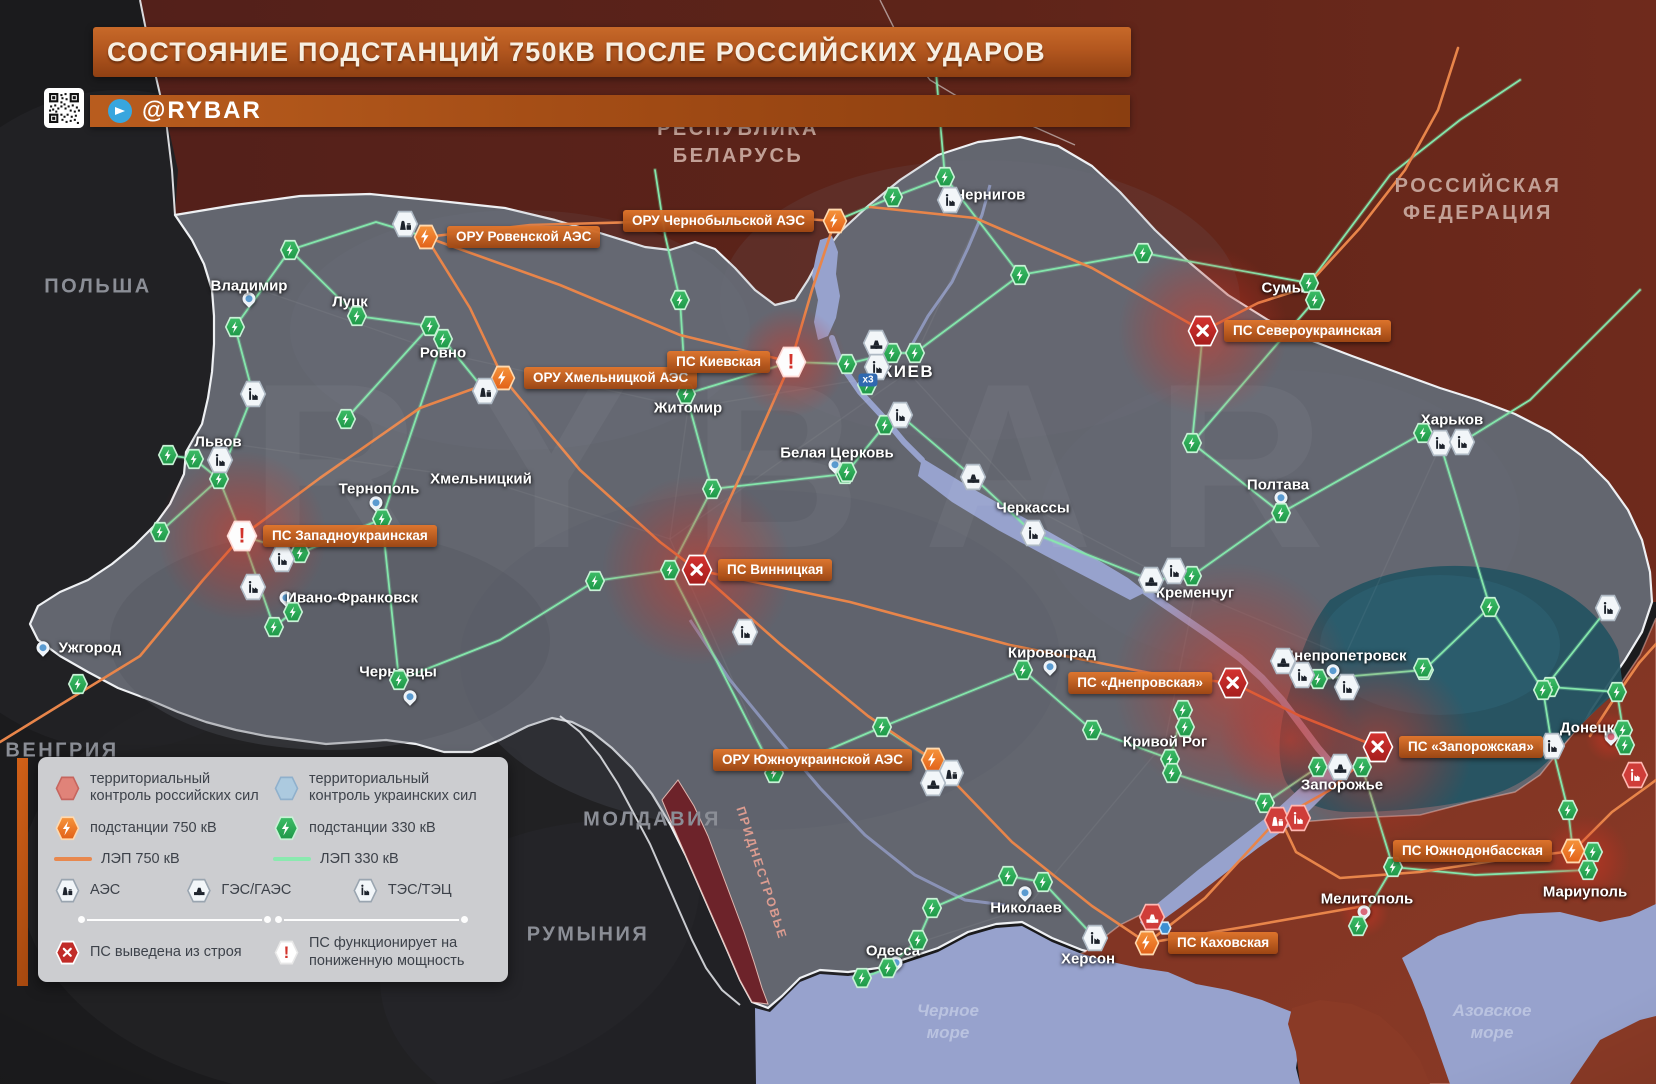  What do you see at coordinates (120, 111) in the screenshot?
I see `telegram-icon` at bounding box center [120, 111].